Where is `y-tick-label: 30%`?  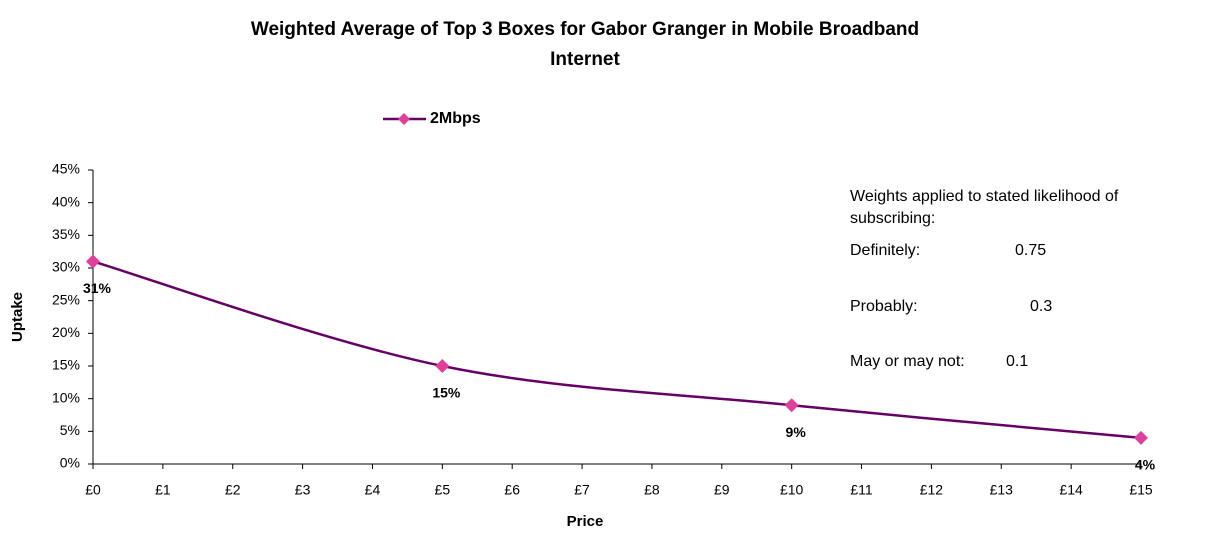 y-tick-label: 30% is located at coordinates (66, 267).